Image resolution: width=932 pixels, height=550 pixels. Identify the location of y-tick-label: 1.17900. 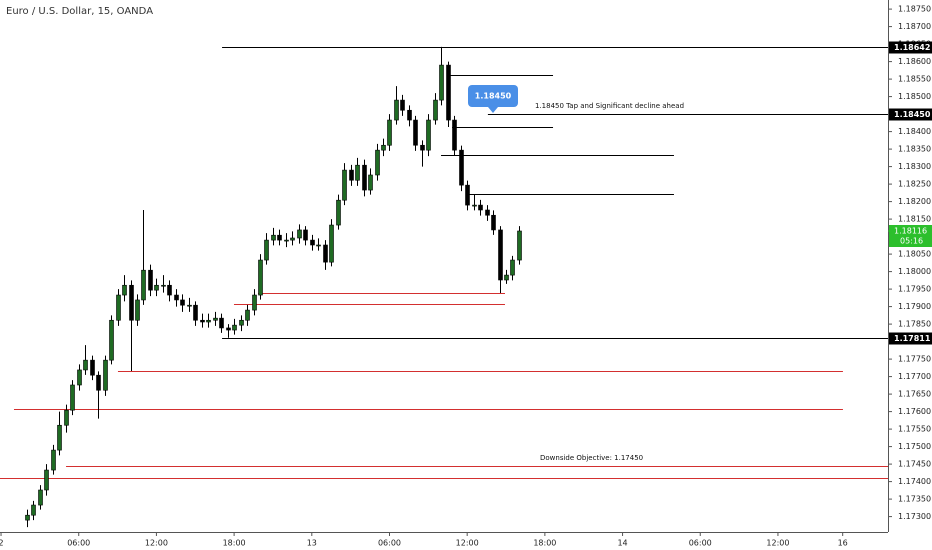
(914, 306).